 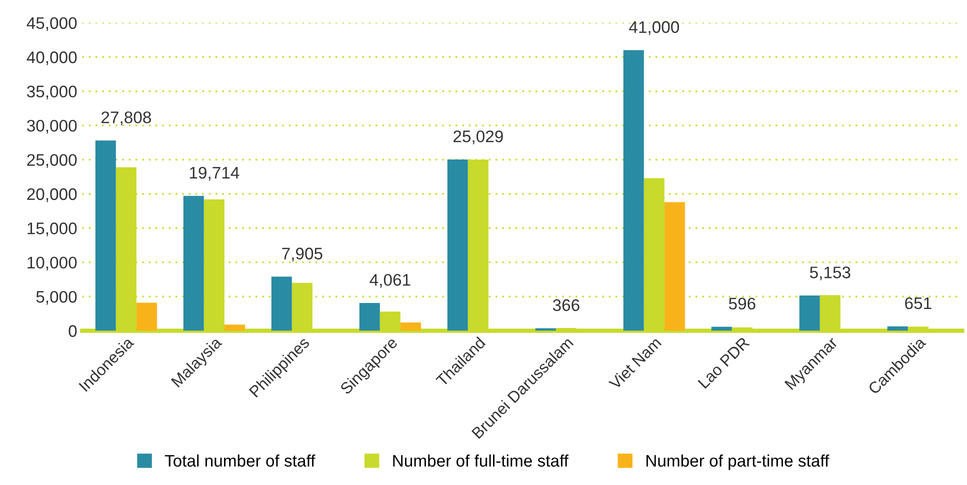 What do you see at coordinates (830, 273) in the screenshot?
I see `data-label: 5,153` at bounding box center [830, 273].